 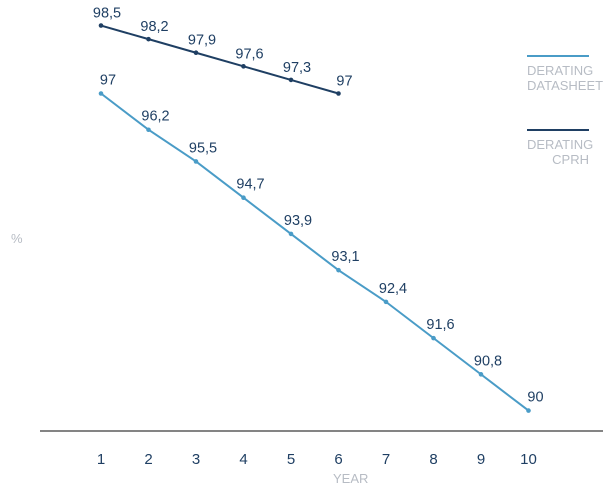 What do you see at coordinates (528, 459) in the screenshot?
I see `x-tick-label: 10` at bounding box center [528, 459].